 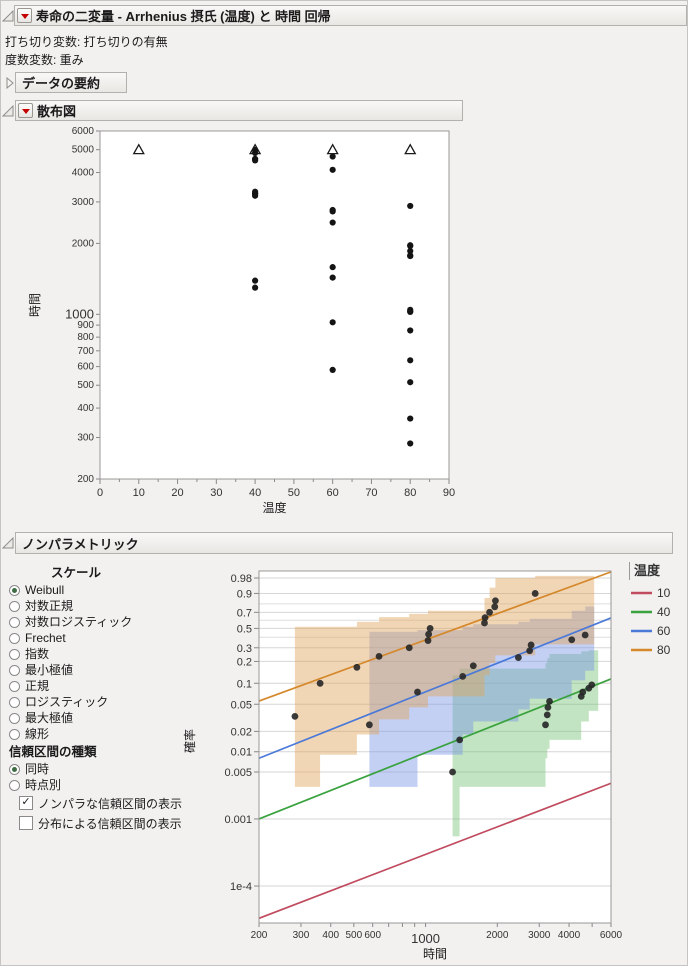 I want to click on svg-text: 0.2, so click(x=244, y=662).